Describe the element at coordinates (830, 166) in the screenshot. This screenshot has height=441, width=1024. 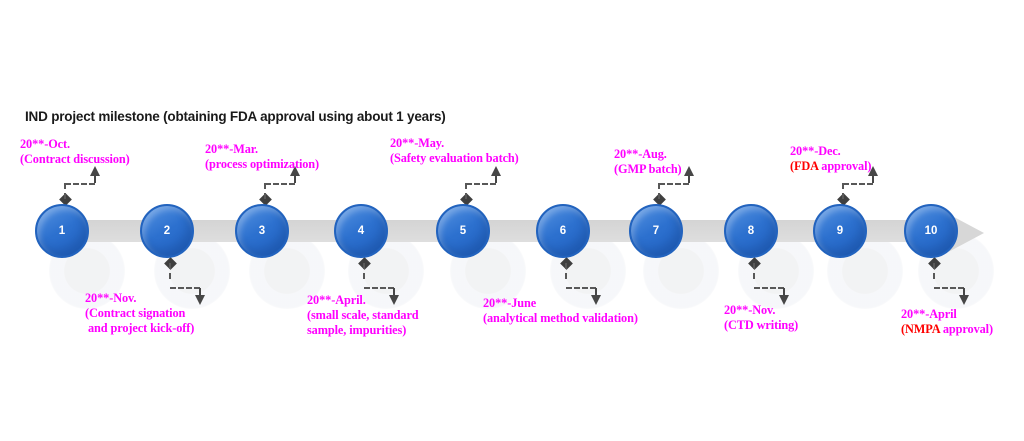
I see `milestone-label-line: (FDA approval)` at that location.